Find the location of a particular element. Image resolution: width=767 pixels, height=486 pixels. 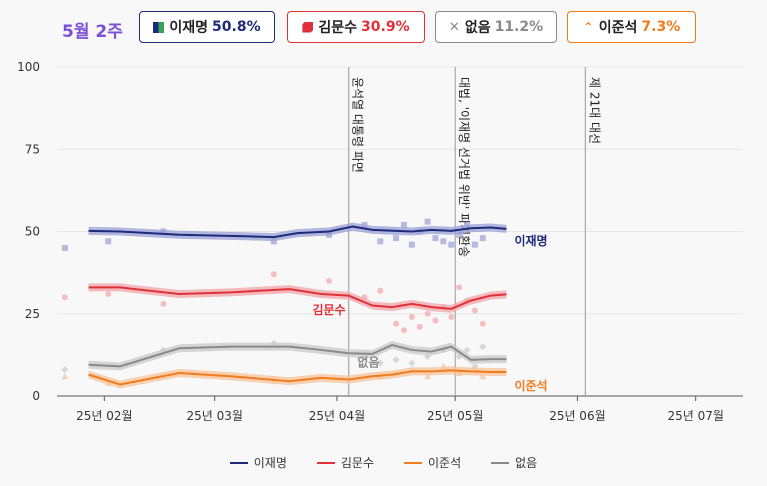

event-label: 윤석열 대통령 파면 is located at coordinates (358, 125).